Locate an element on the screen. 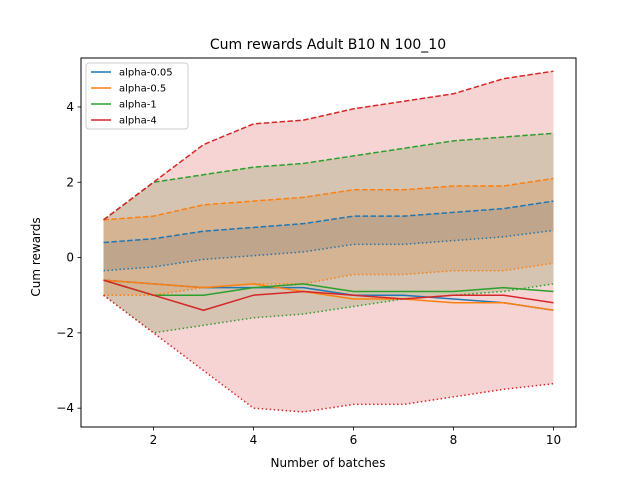  y-axis-ticks: −4 −2 0 2 4 is located at coordinates (68, 257).